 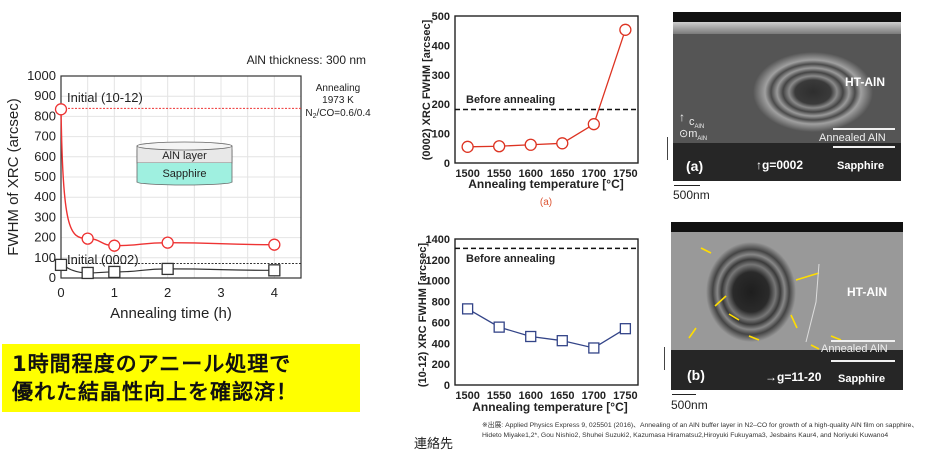 What do you see at coordinates (434, 444) in the screenshot?
I see `contact-label: 連絡先` at bounding box center [434, 444].